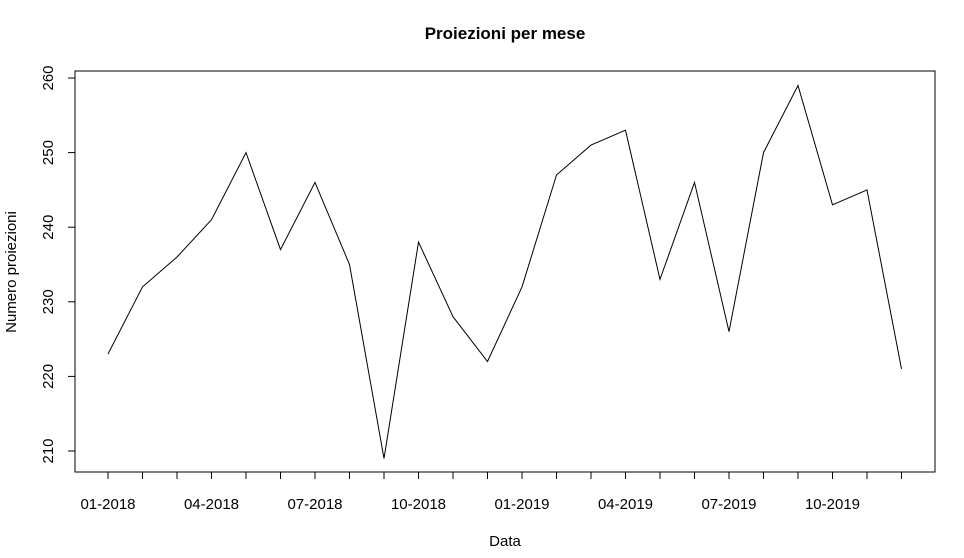  I want to click on x-tick-label: 10-2018, so click(418, 504).